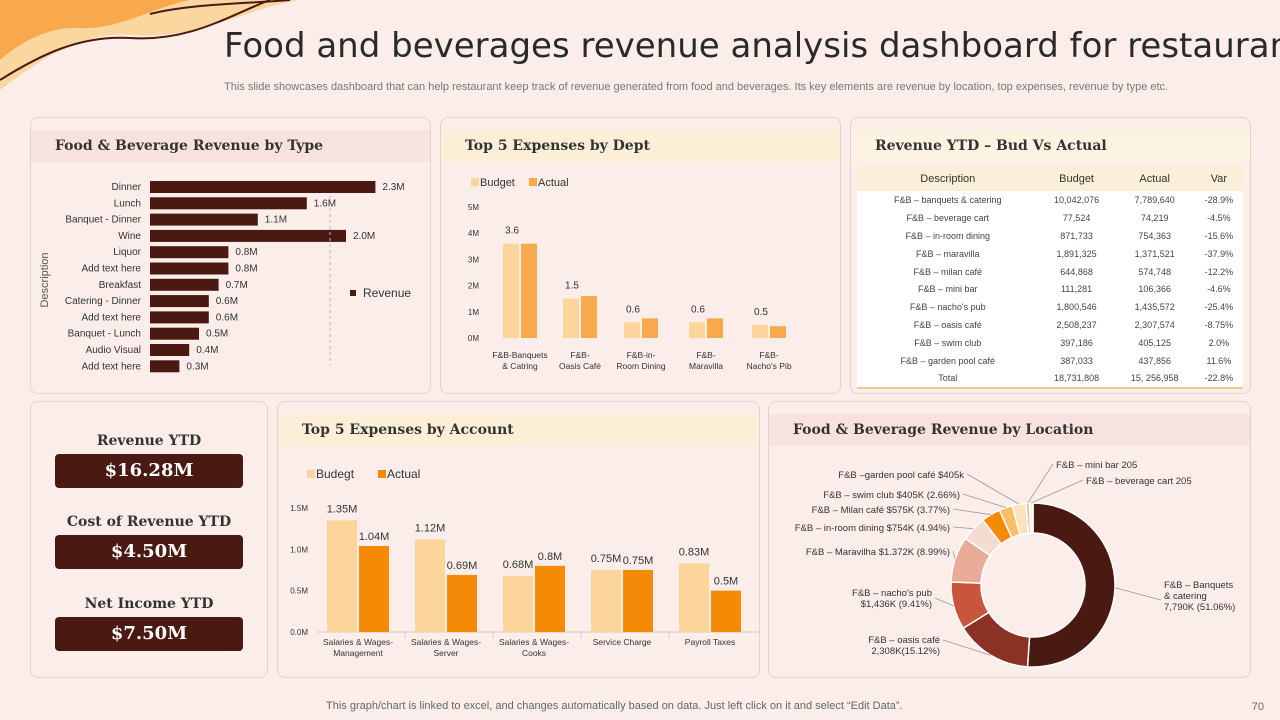  Describe the element at coordinates (580, 366) in the screenshot. I see `category-label: Oasis Café` at that location.